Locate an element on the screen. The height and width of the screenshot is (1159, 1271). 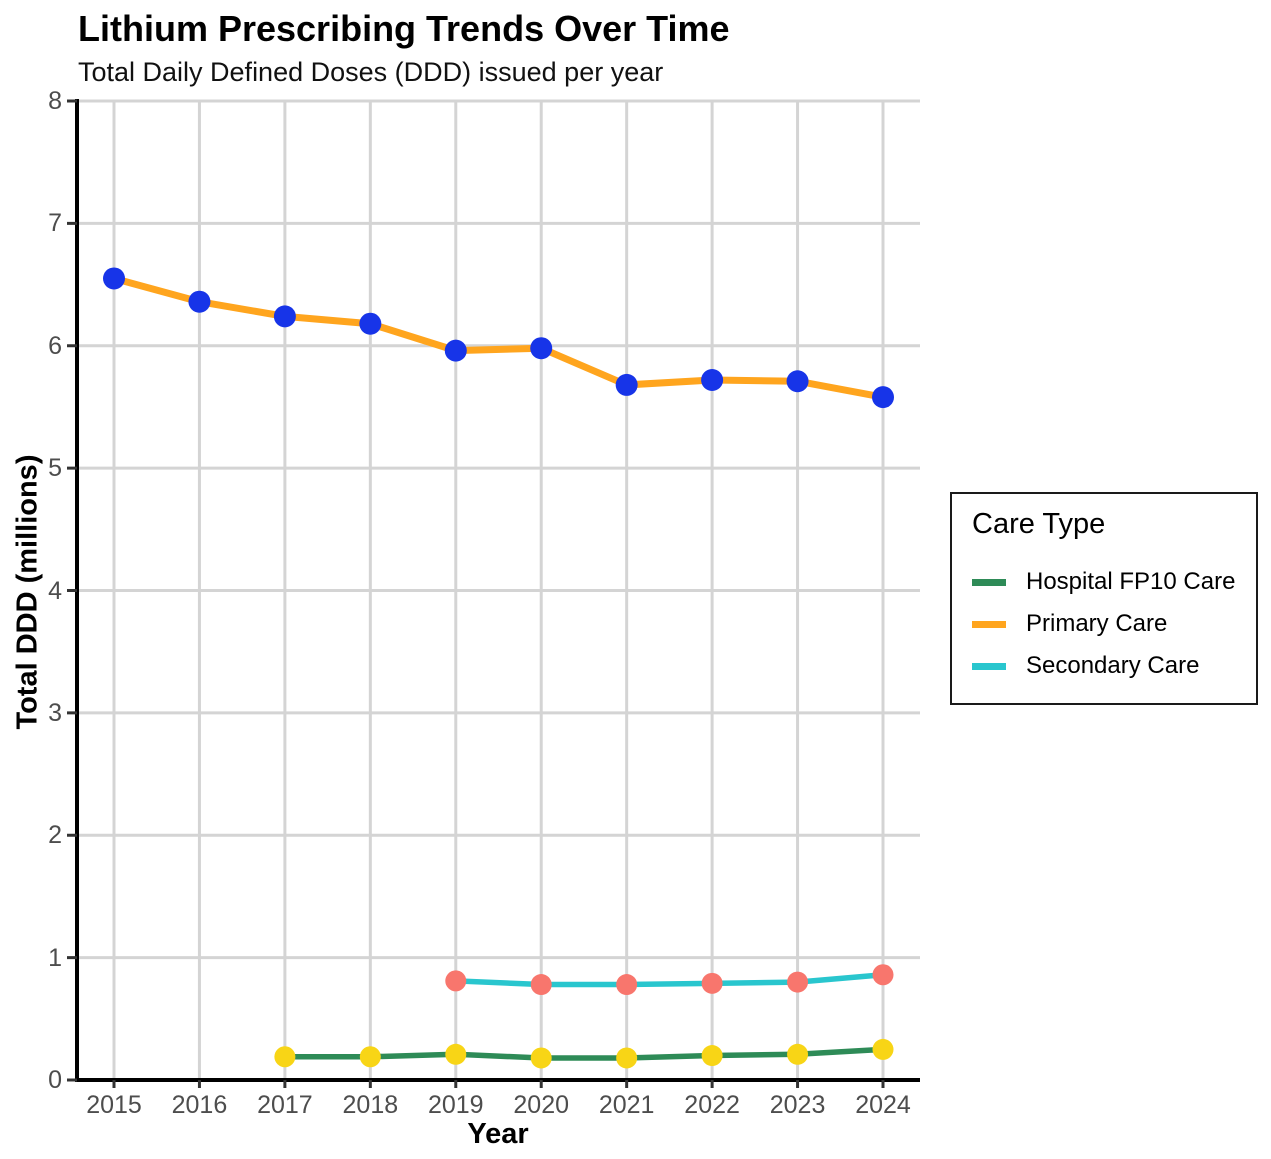
legend-item-hospital-fp10-care: Hospital FP10 Care is located at coordinates (1104, 582).